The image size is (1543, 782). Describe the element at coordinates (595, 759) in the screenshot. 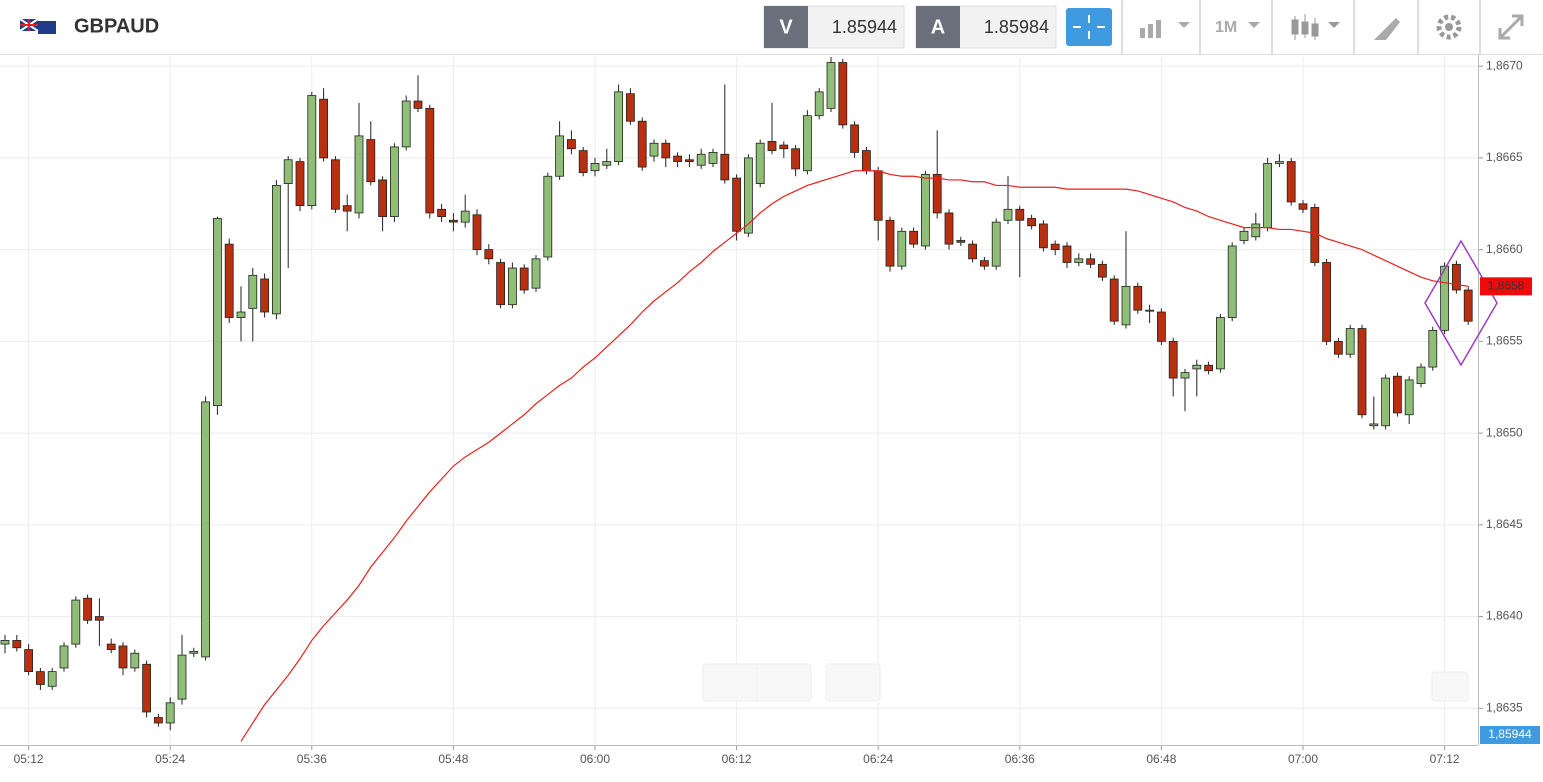

I see `x-tick-label: 06:00` at that location.